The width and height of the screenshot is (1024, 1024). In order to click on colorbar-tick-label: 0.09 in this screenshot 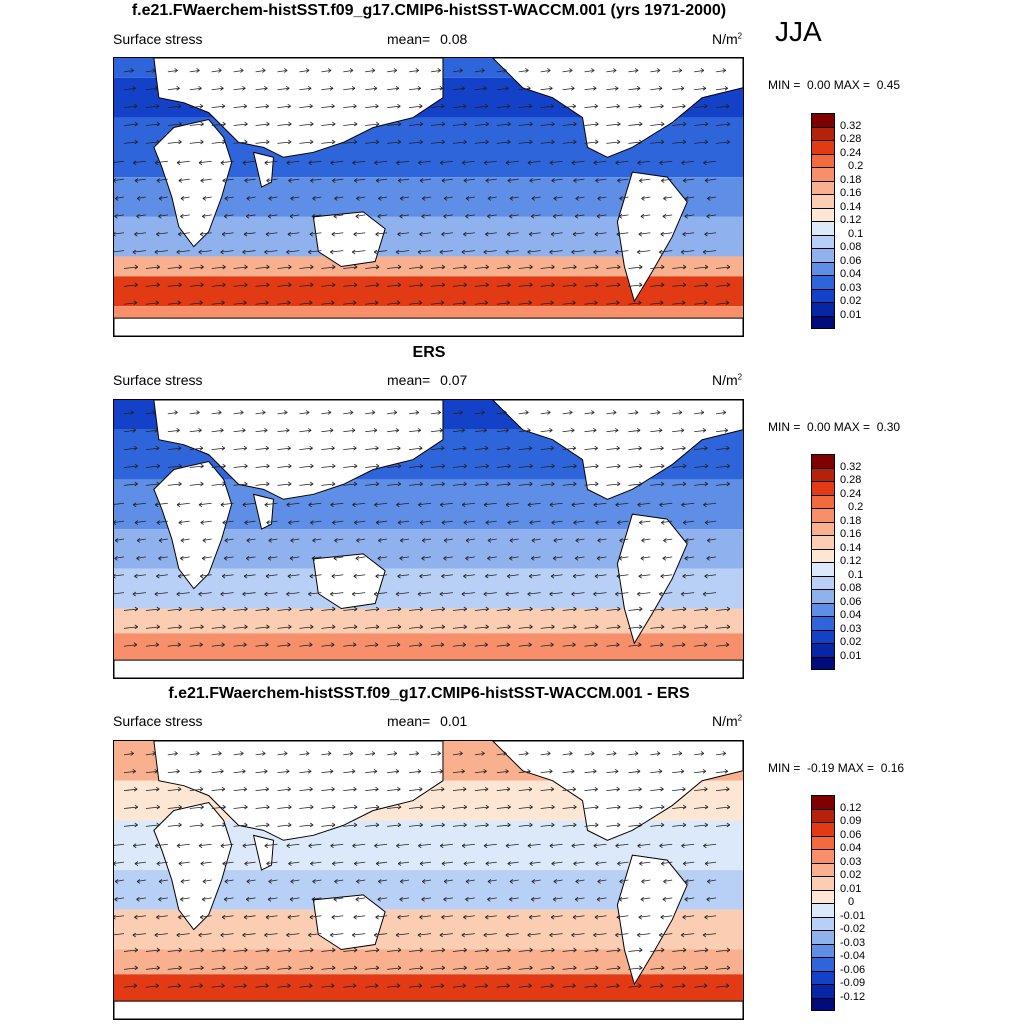, I will do `click(851, 821)`.